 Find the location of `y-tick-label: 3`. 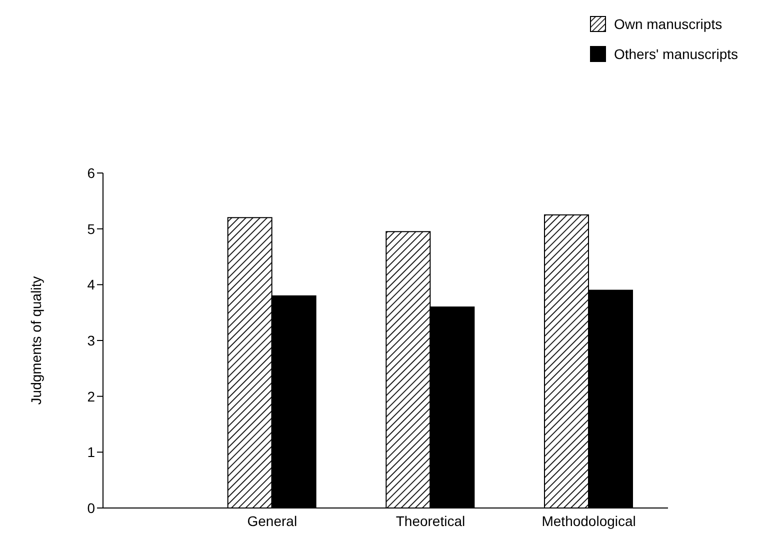

y-tick-label: 3 is located at coordinates (91, 340).